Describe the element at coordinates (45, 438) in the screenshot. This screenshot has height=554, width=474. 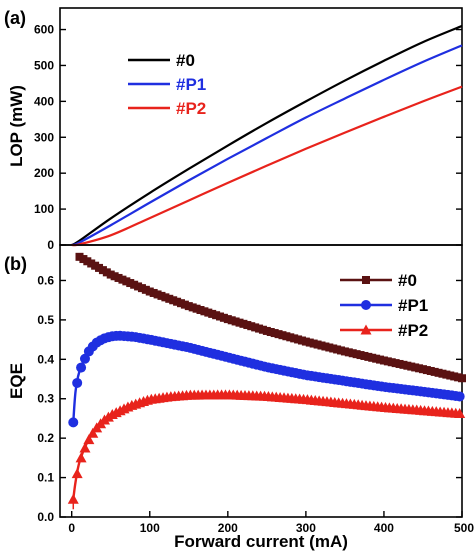
I see `panel-b-y-tick-label: 0.2` at that location.